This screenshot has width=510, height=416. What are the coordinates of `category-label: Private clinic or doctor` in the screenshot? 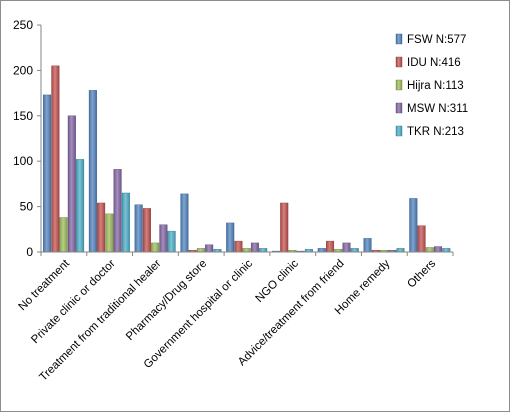 It's located at (73, 302).